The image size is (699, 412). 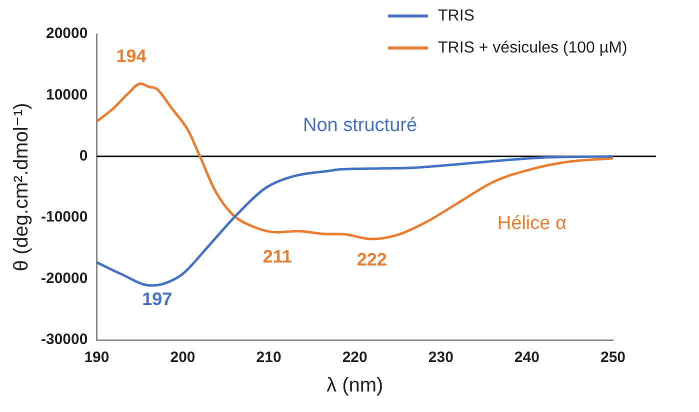 What do you see at coordinates (157, 299) in the screenshot?
I see `annotation: 197` at bounding box center [157, 299].